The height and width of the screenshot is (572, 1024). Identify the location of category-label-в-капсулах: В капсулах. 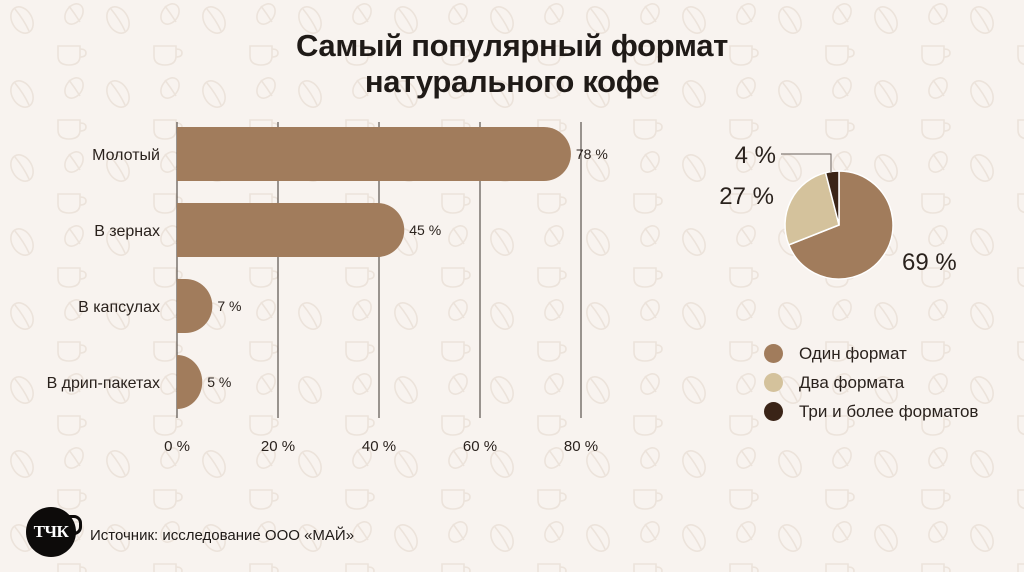
(119, 307).